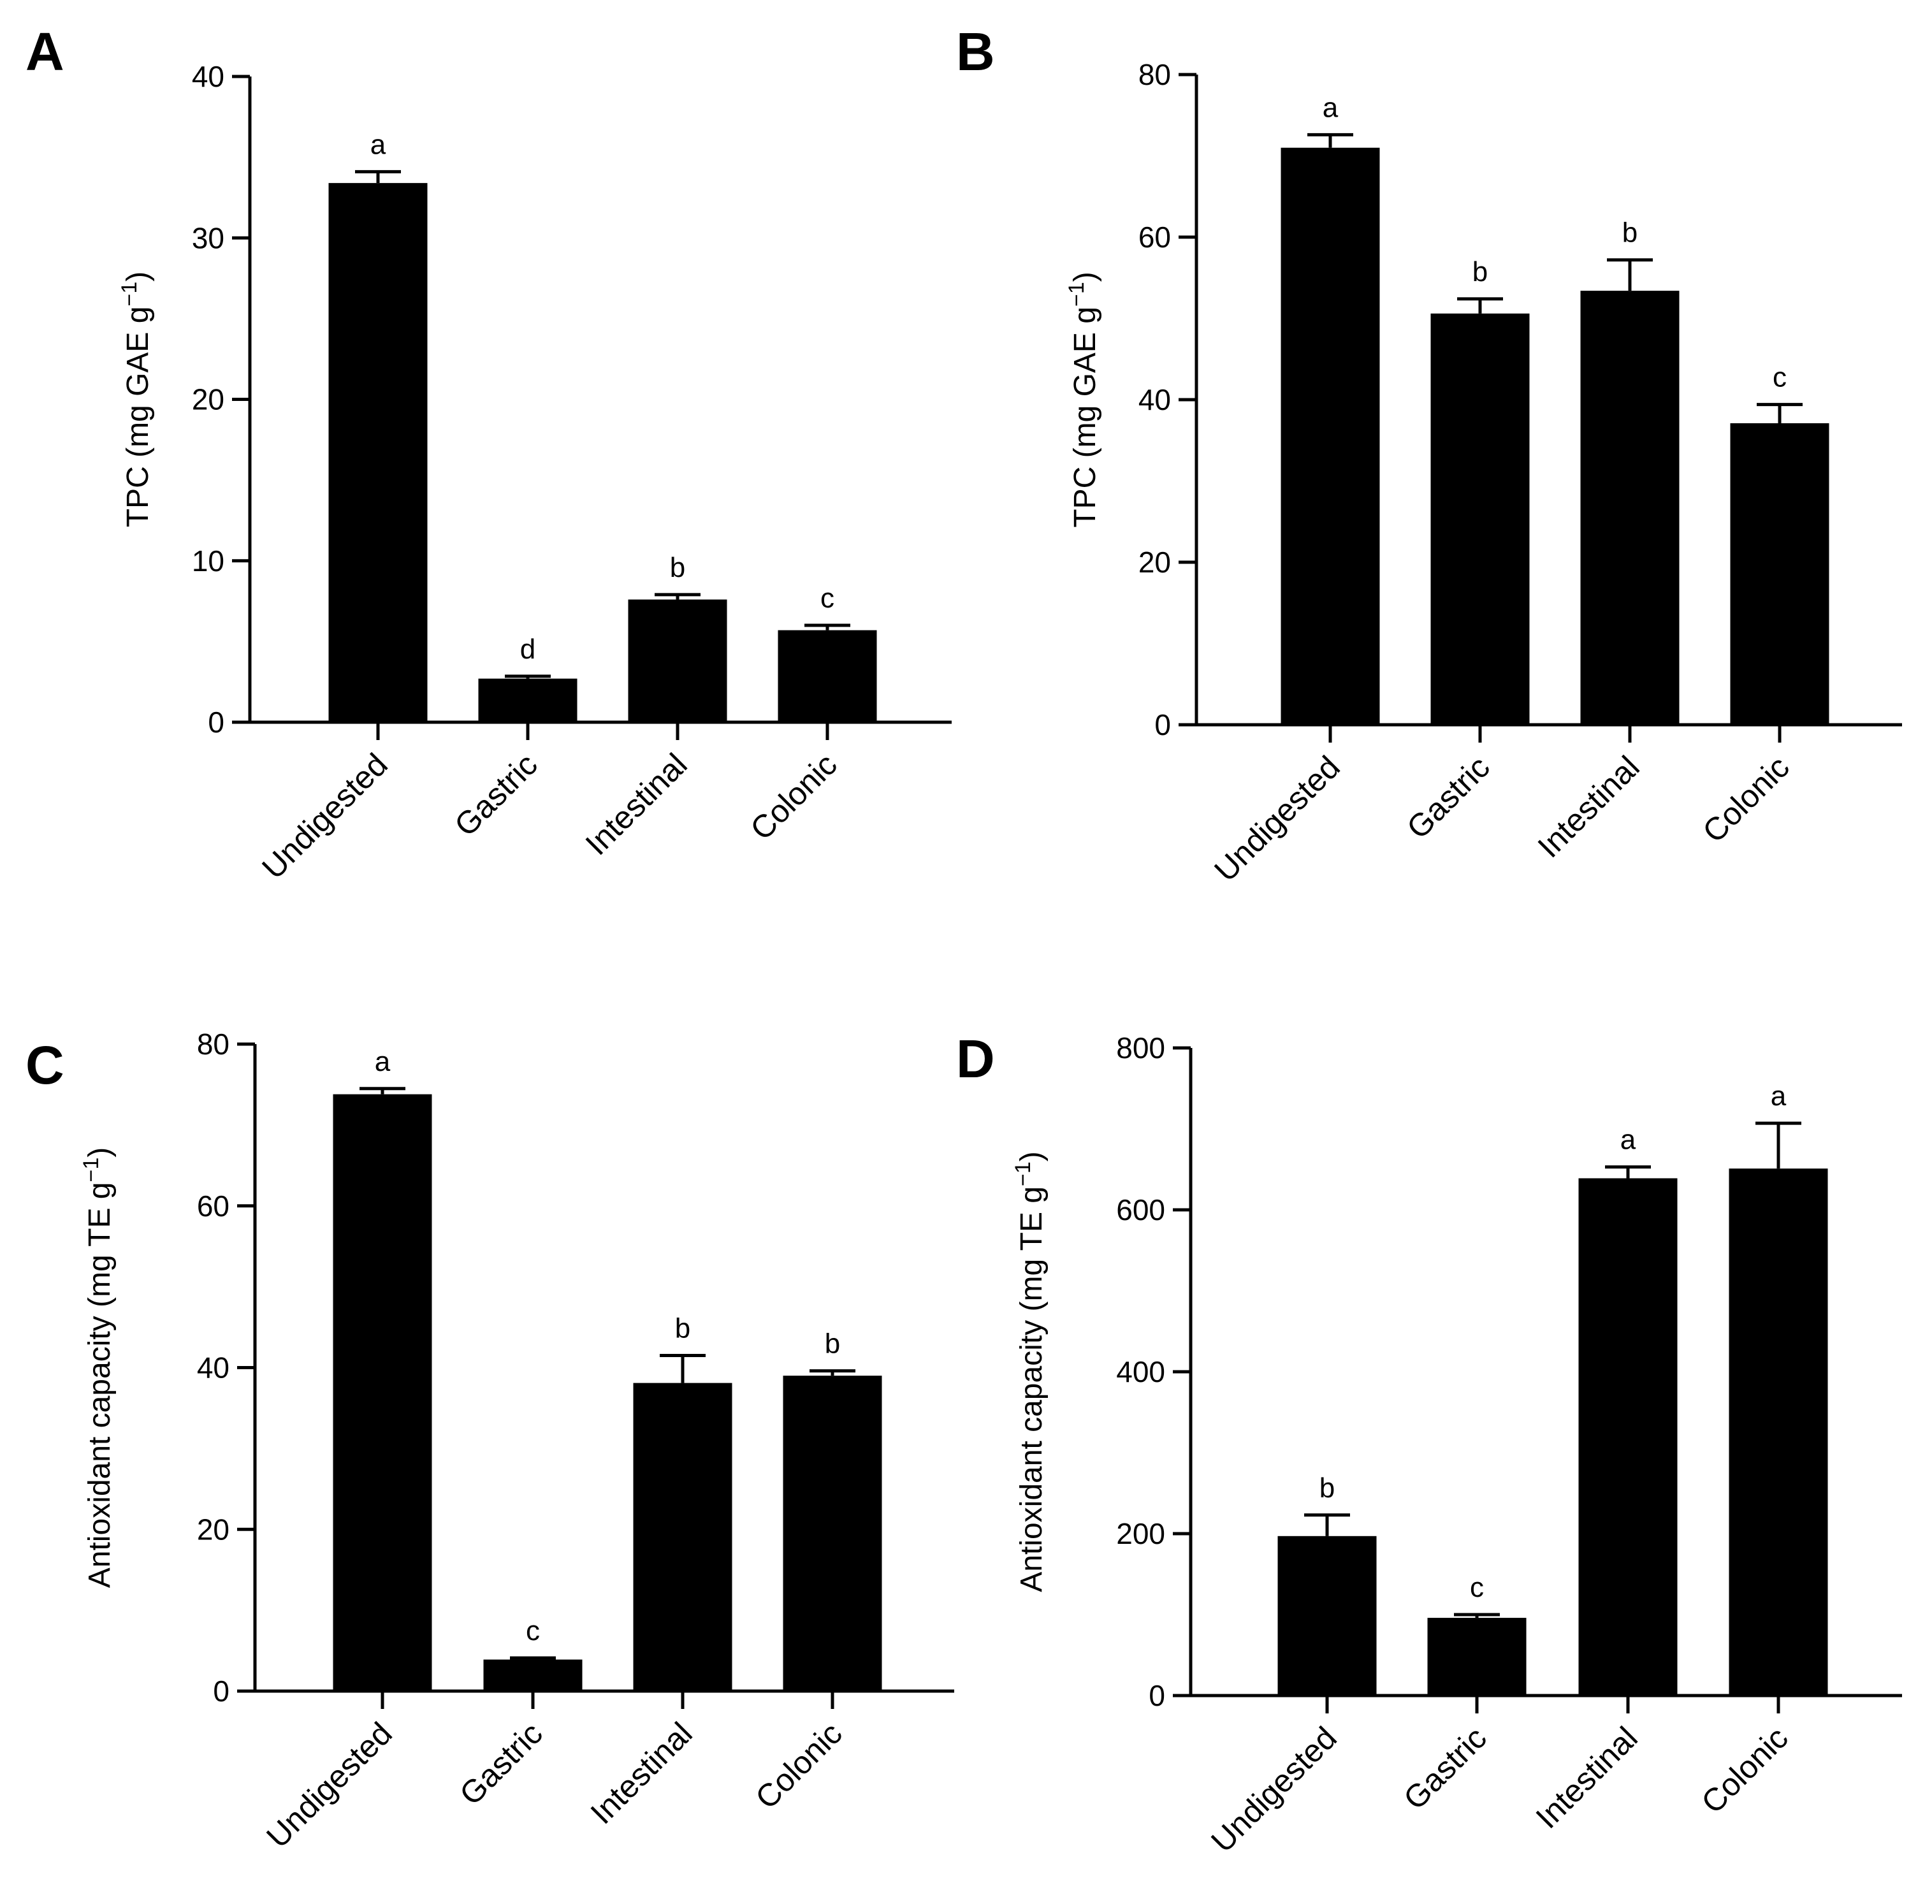  Describe the element at coordinates (1141, 1371) in the screenshot. I see `y-tick-label: 400` at that location.